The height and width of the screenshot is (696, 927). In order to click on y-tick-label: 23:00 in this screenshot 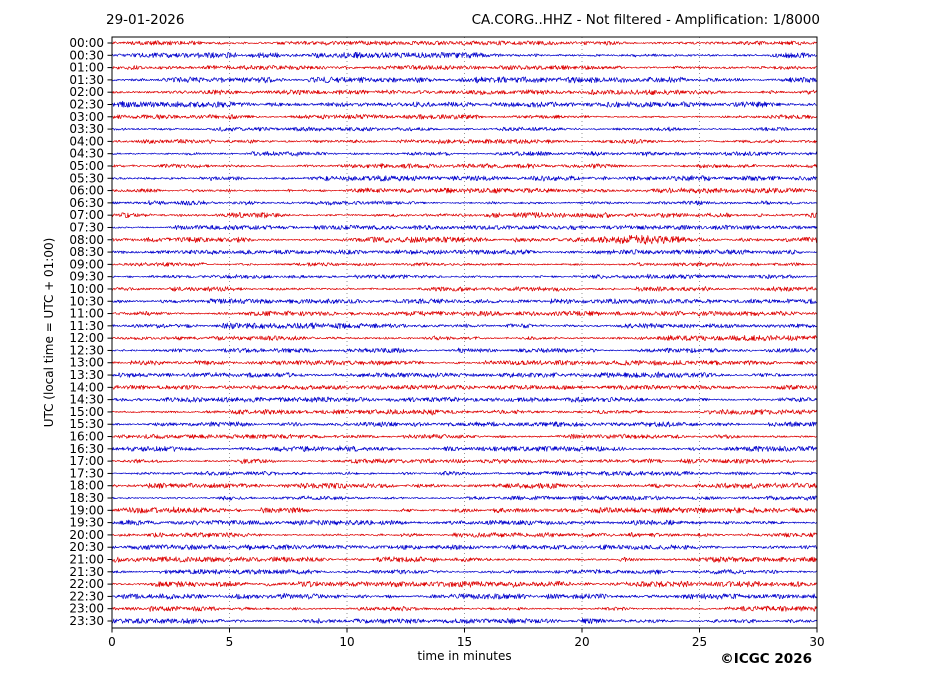, I will do `click(86, 609)`.